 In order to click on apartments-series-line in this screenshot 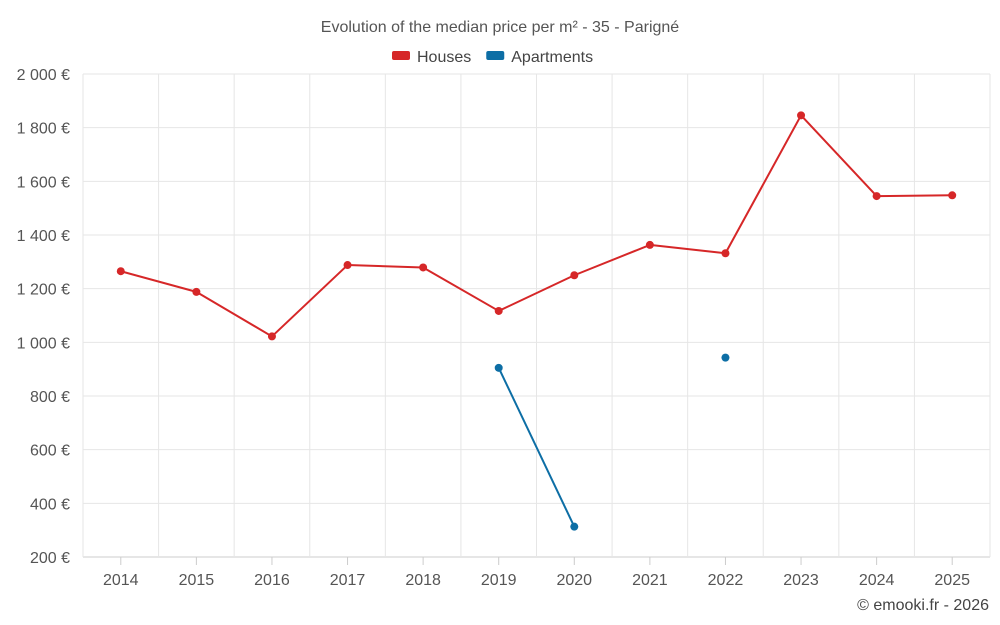, I will do `click(536, 447)`.